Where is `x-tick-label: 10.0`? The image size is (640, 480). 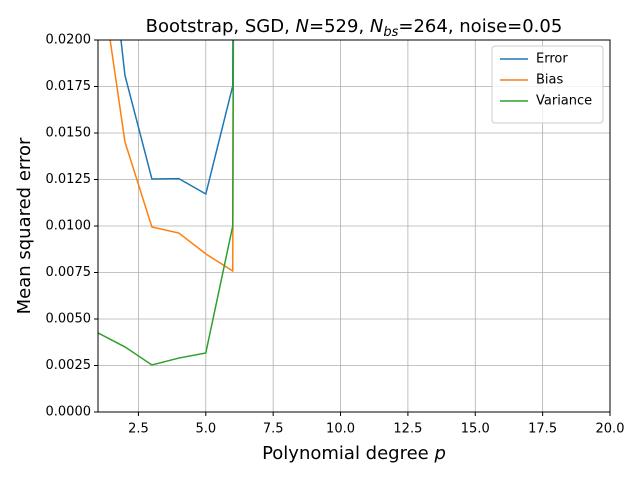
x-tick-label: 10.0 is located at coordinates (340, 429).